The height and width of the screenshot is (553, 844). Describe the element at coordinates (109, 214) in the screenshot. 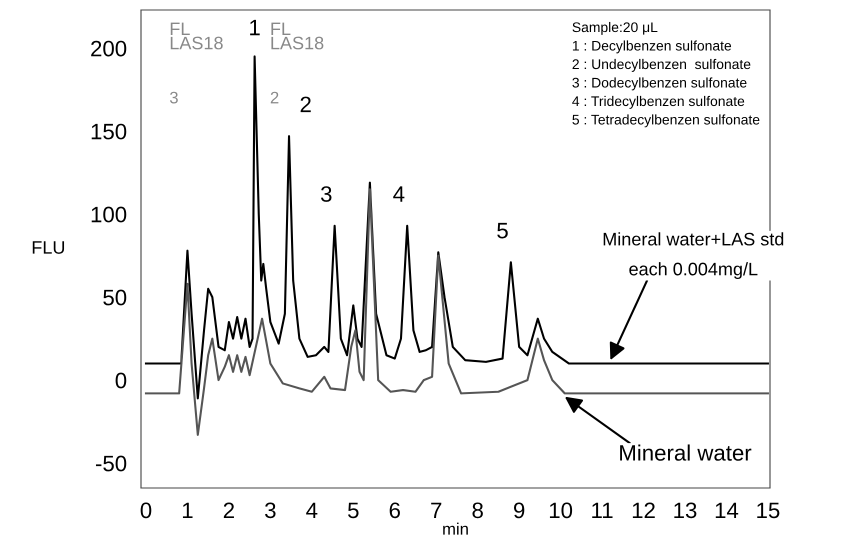

I see `y-tick-label: 100` at that location.